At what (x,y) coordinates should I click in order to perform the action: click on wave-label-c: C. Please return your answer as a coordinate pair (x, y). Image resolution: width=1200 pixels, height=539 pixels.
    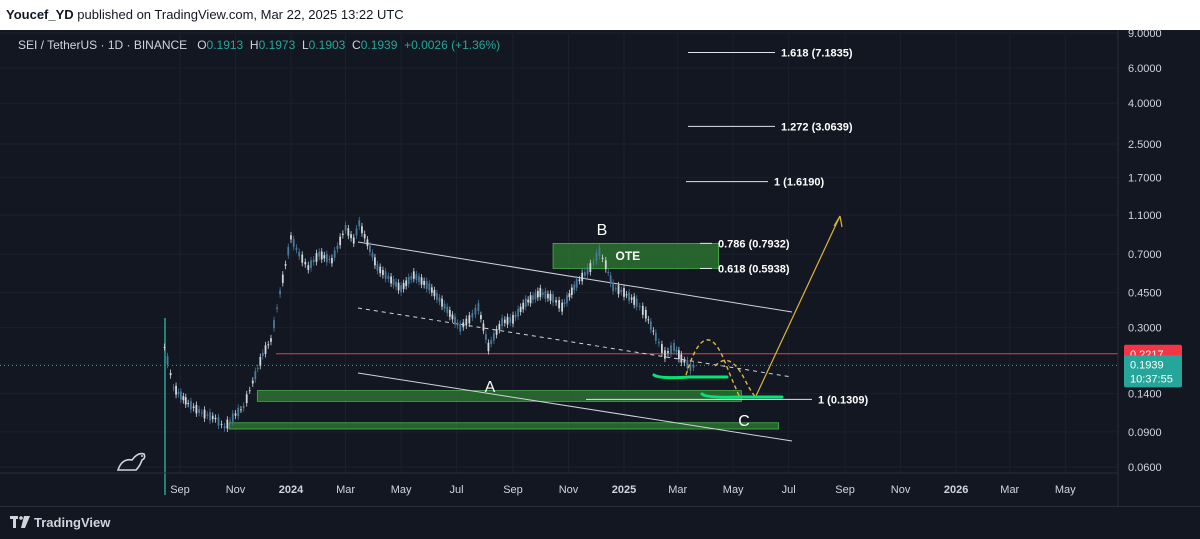
    Looking at the image, I should click on (744, 421).